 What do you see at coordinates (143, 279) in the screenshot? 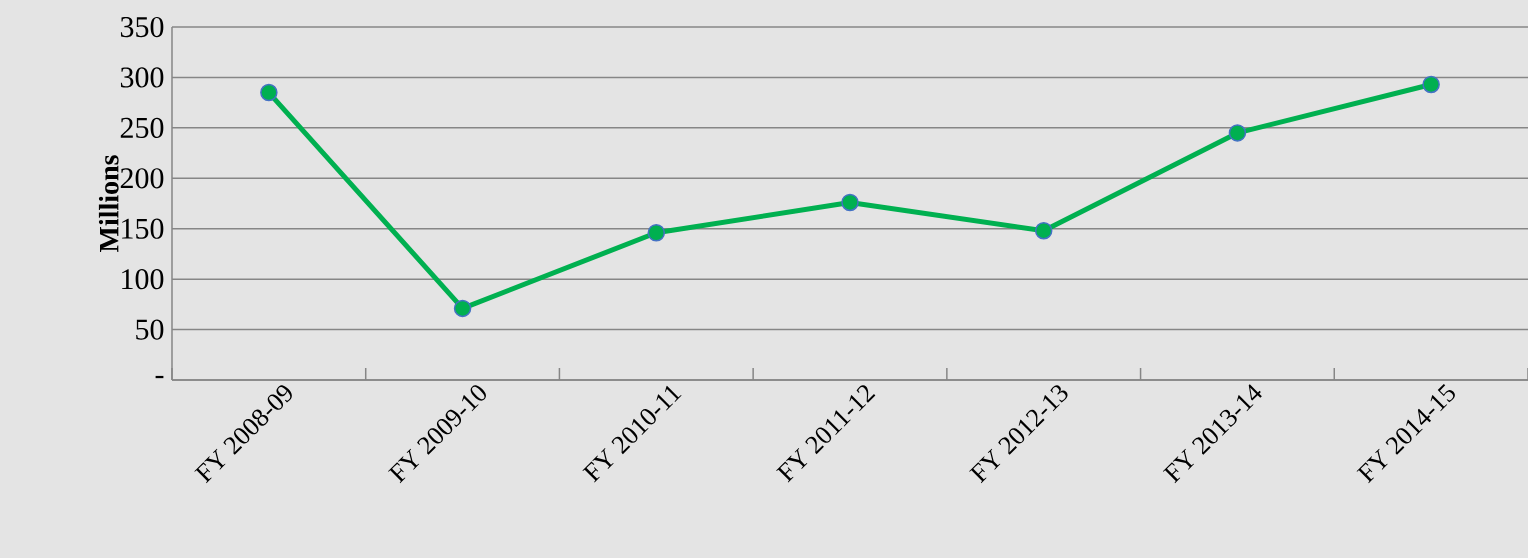
I see `y-tick-label: 100` at bounding box center [143, 279].